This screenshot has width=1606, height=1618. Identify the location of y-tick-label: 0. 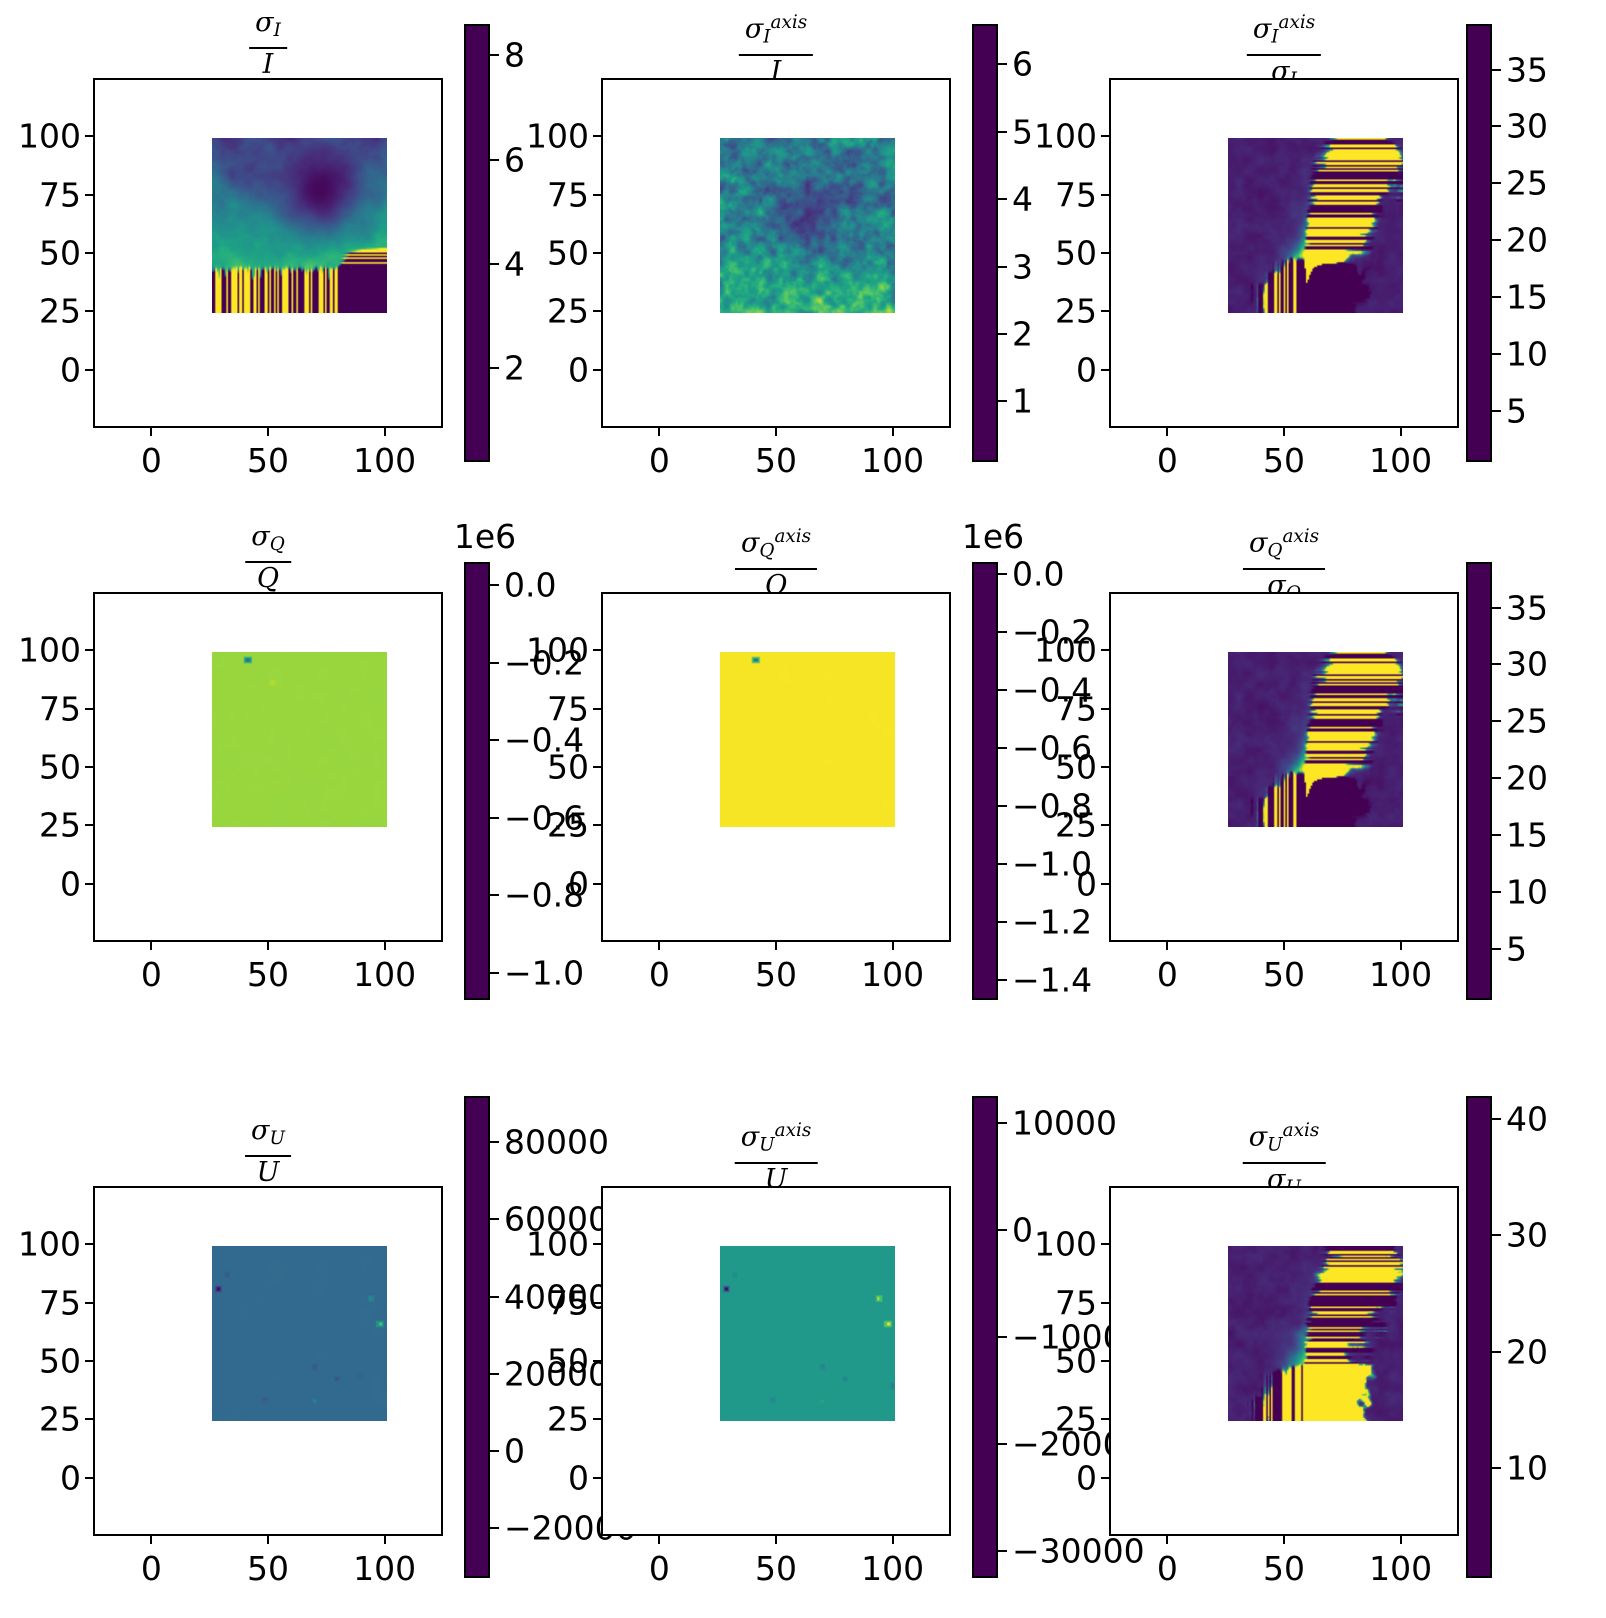
(70, 370).